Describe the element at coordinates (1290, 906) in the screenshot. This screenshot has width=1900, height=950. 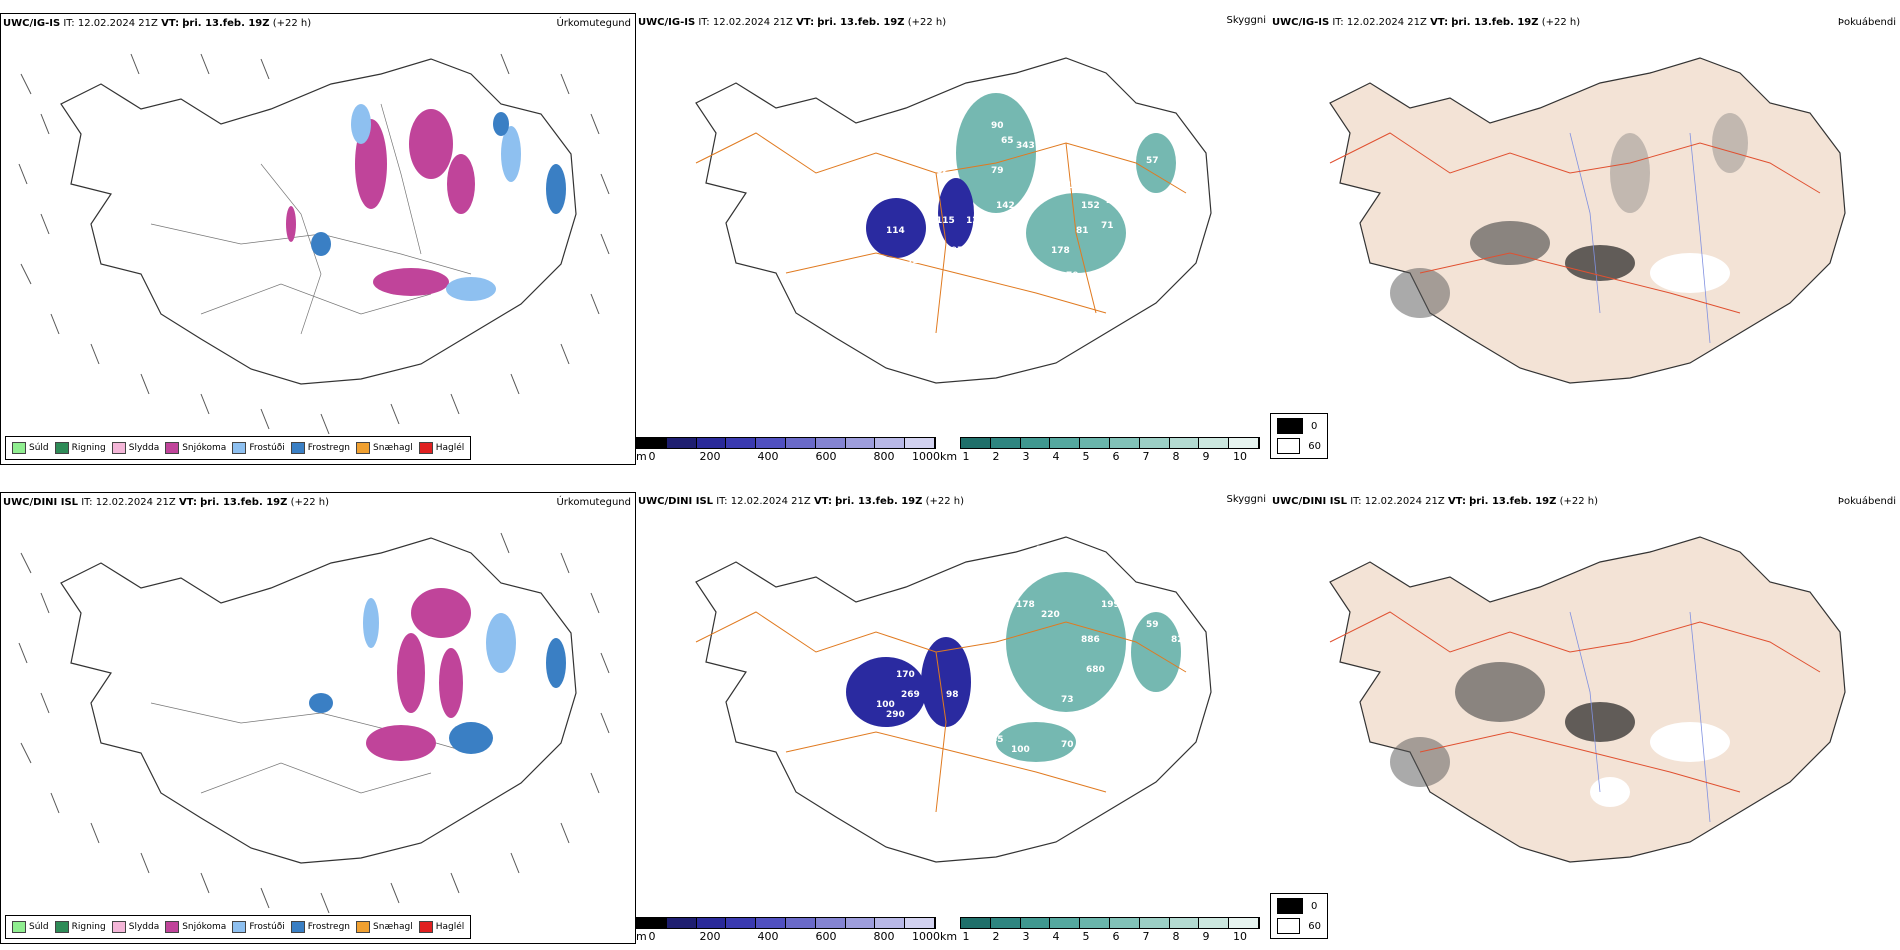
I see `fog-swatch` at that location.